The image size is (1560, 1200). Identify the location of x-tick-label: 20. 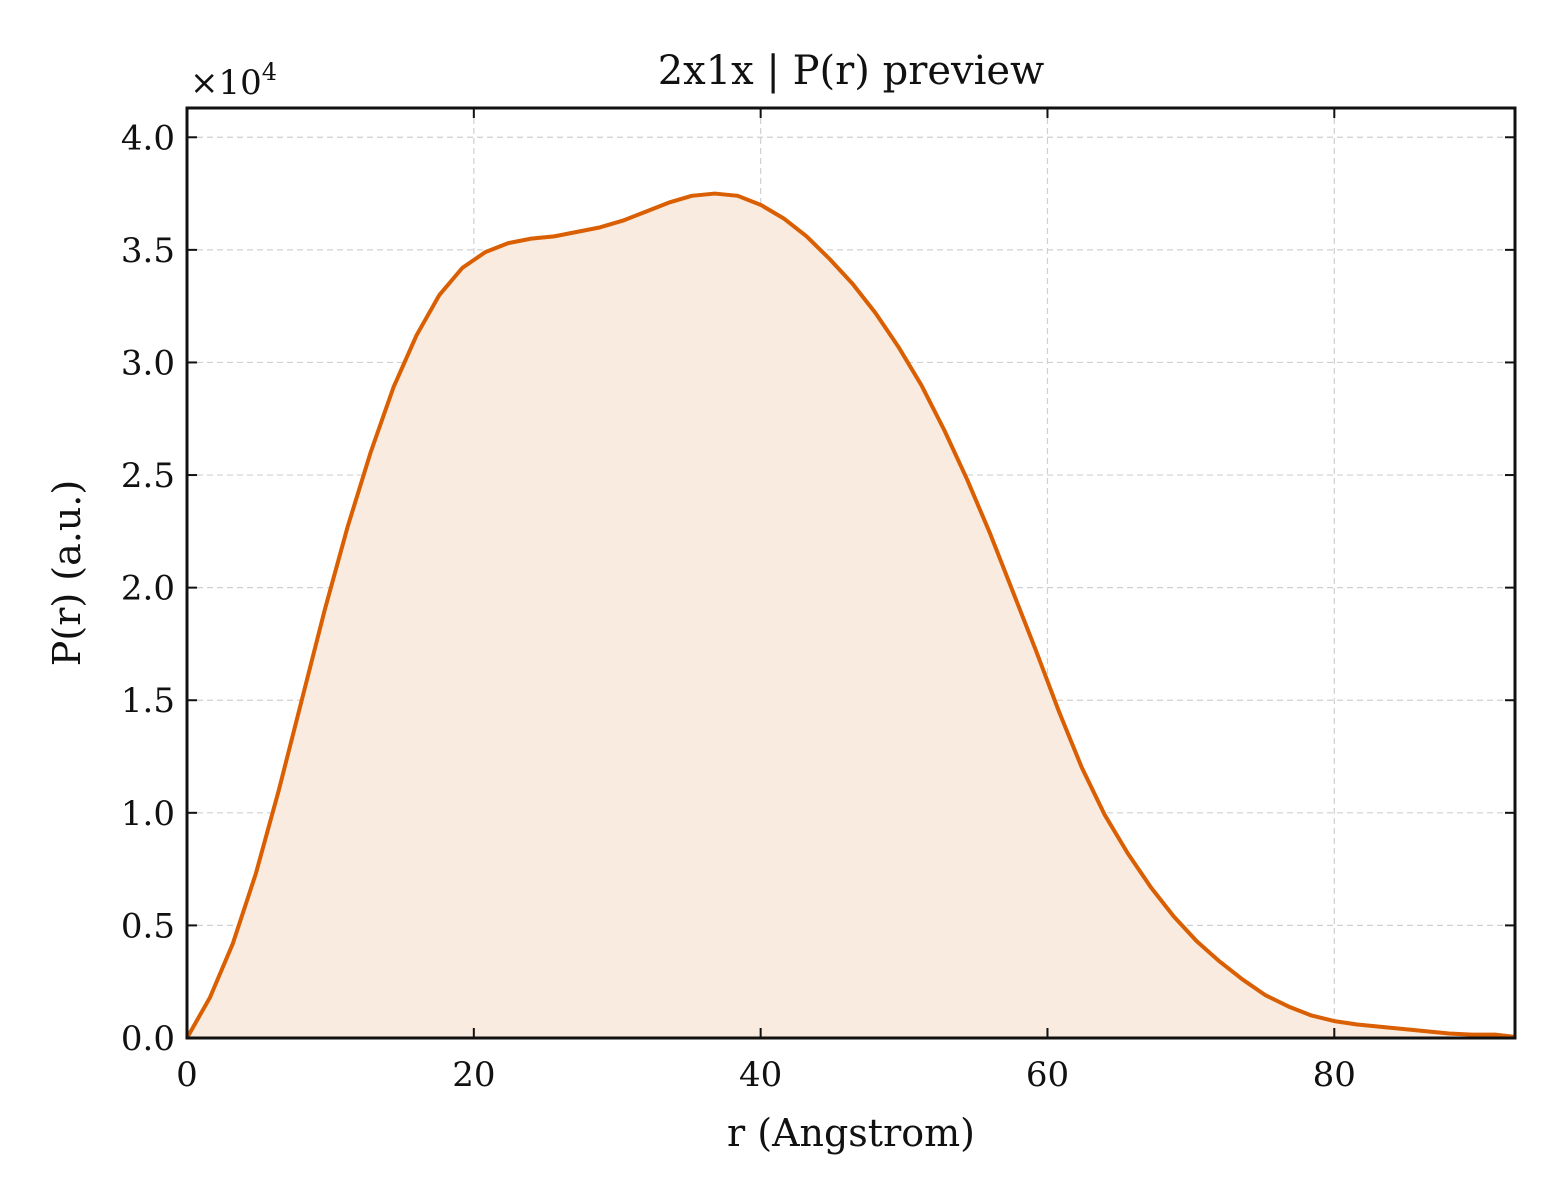
(473, 1075).